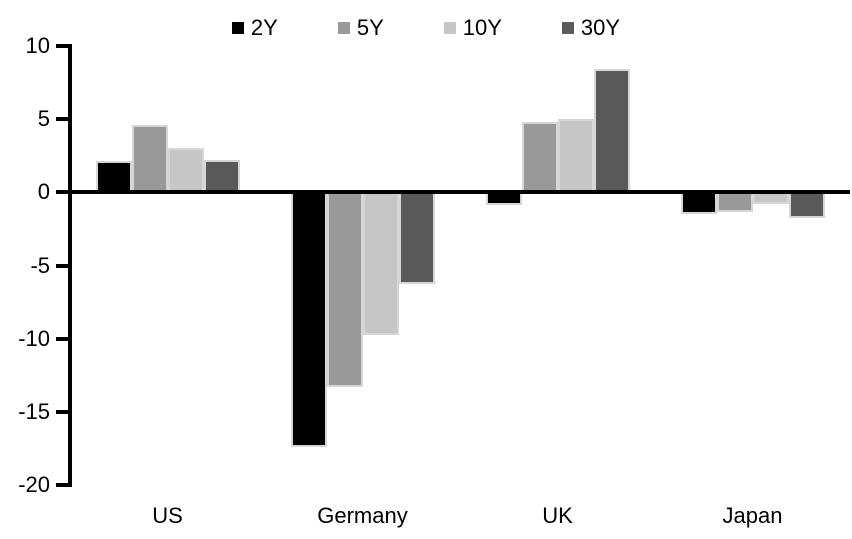  I want to click on legend-item-2y: 2Y, so click(254, 28).